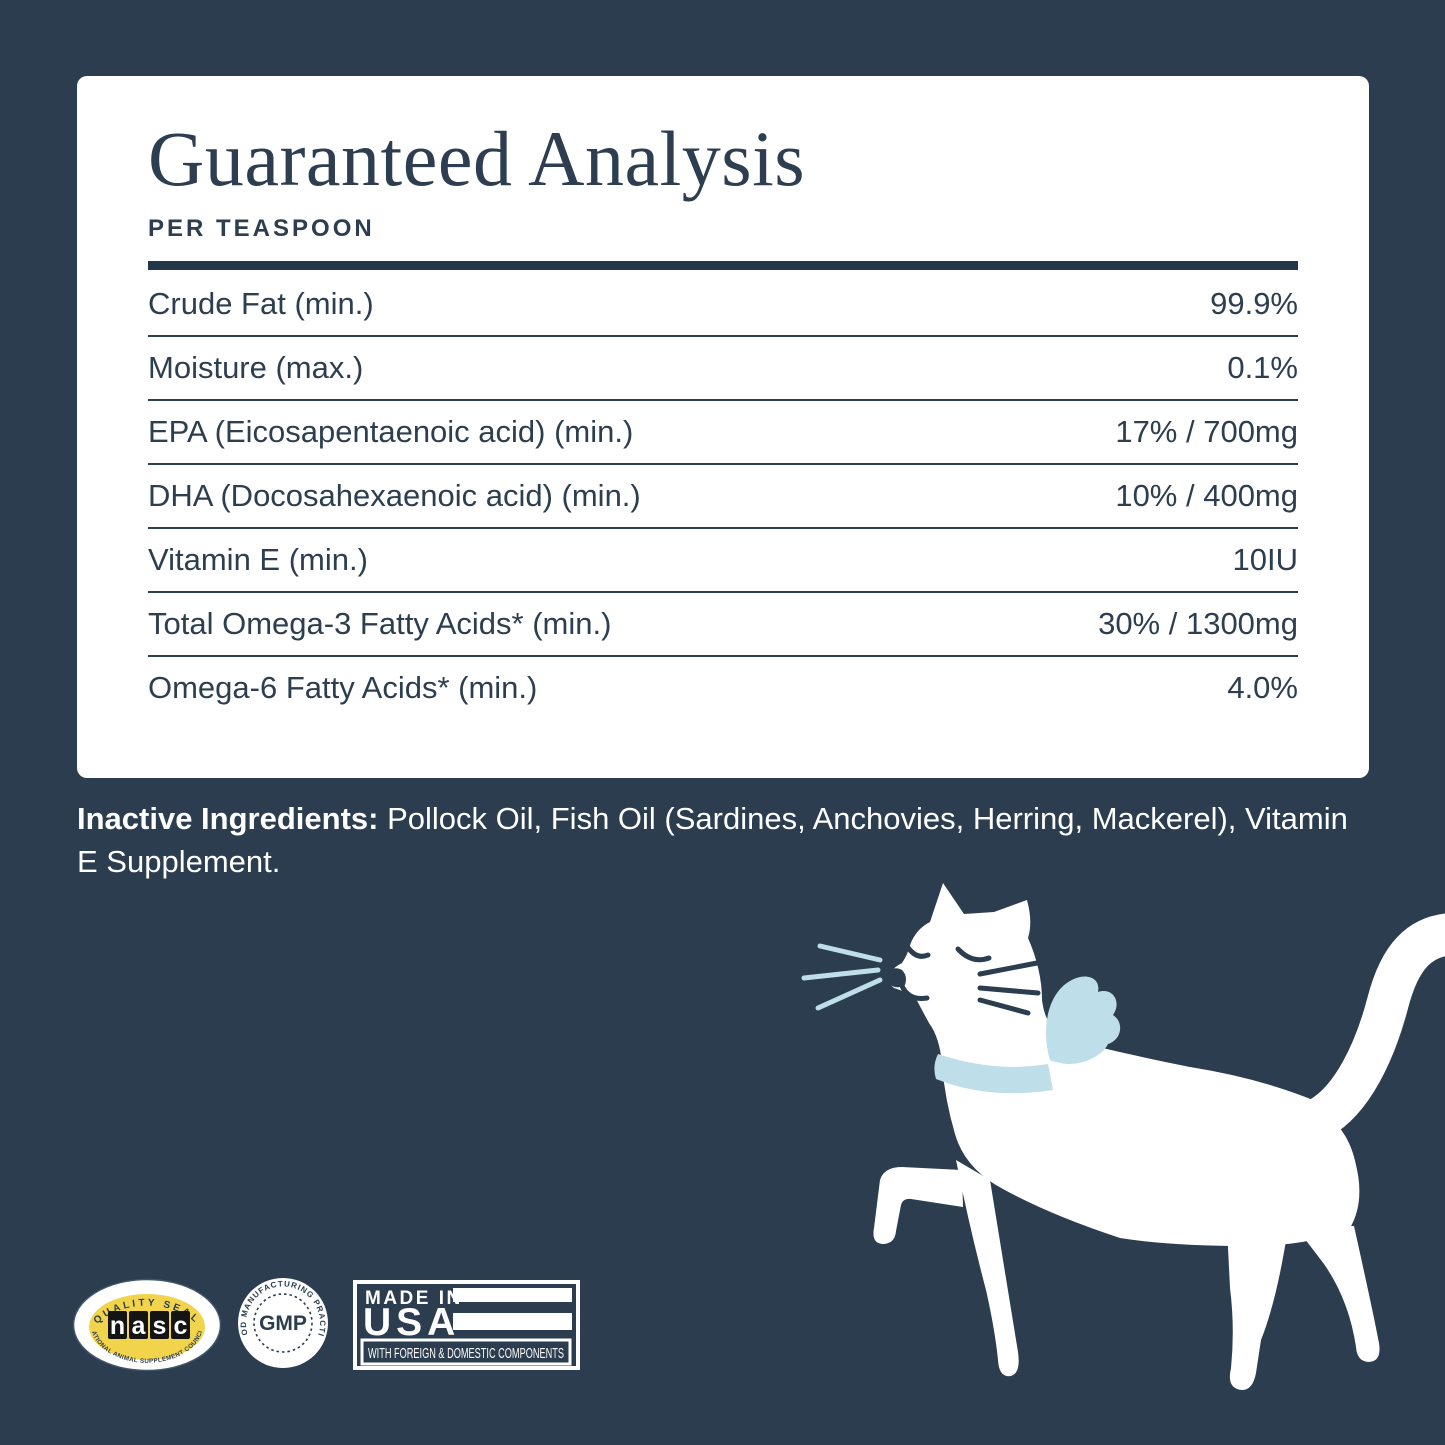 Image resolution: width=1445 pixels, height=1445 pixels. Describe the element at coordinates (343, 687) in the screenshot. I see `row-label: Omega-6 Fatty Acids* (min.)` at that location.